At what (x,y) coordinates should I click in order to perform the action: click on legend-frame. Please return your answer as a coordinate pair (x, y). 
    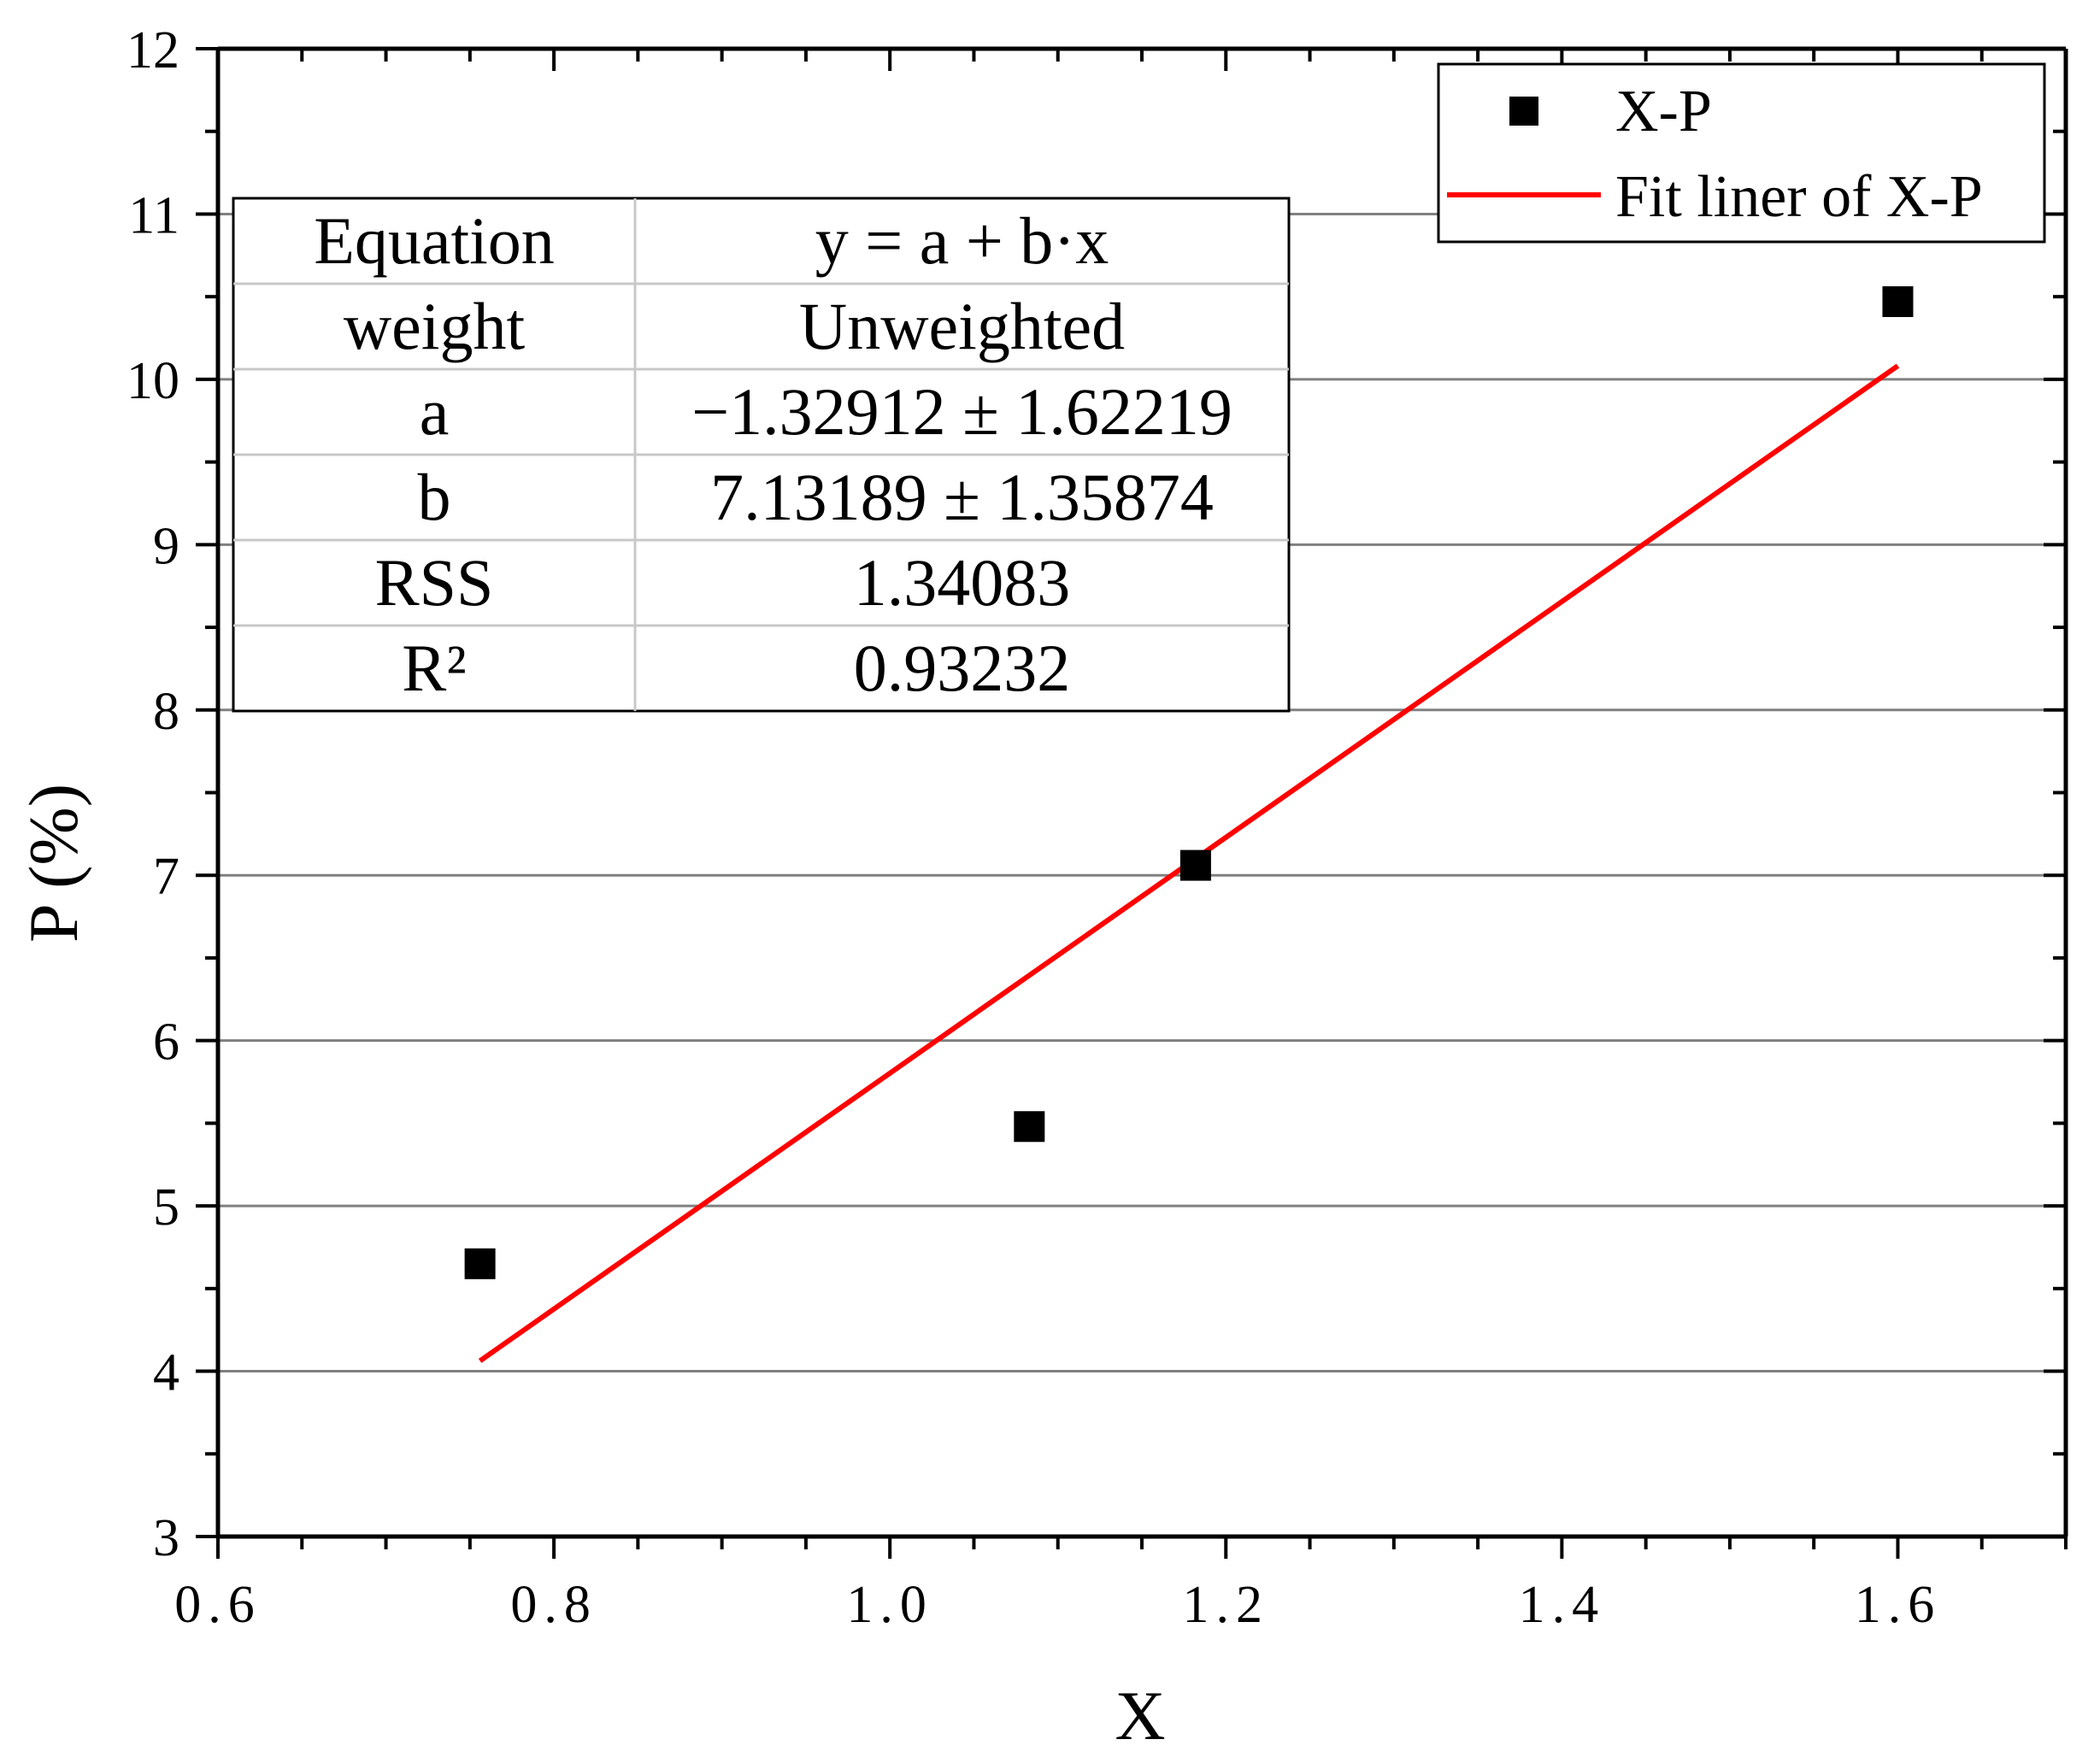
    Looking at the image, I should click on (1741, 153).